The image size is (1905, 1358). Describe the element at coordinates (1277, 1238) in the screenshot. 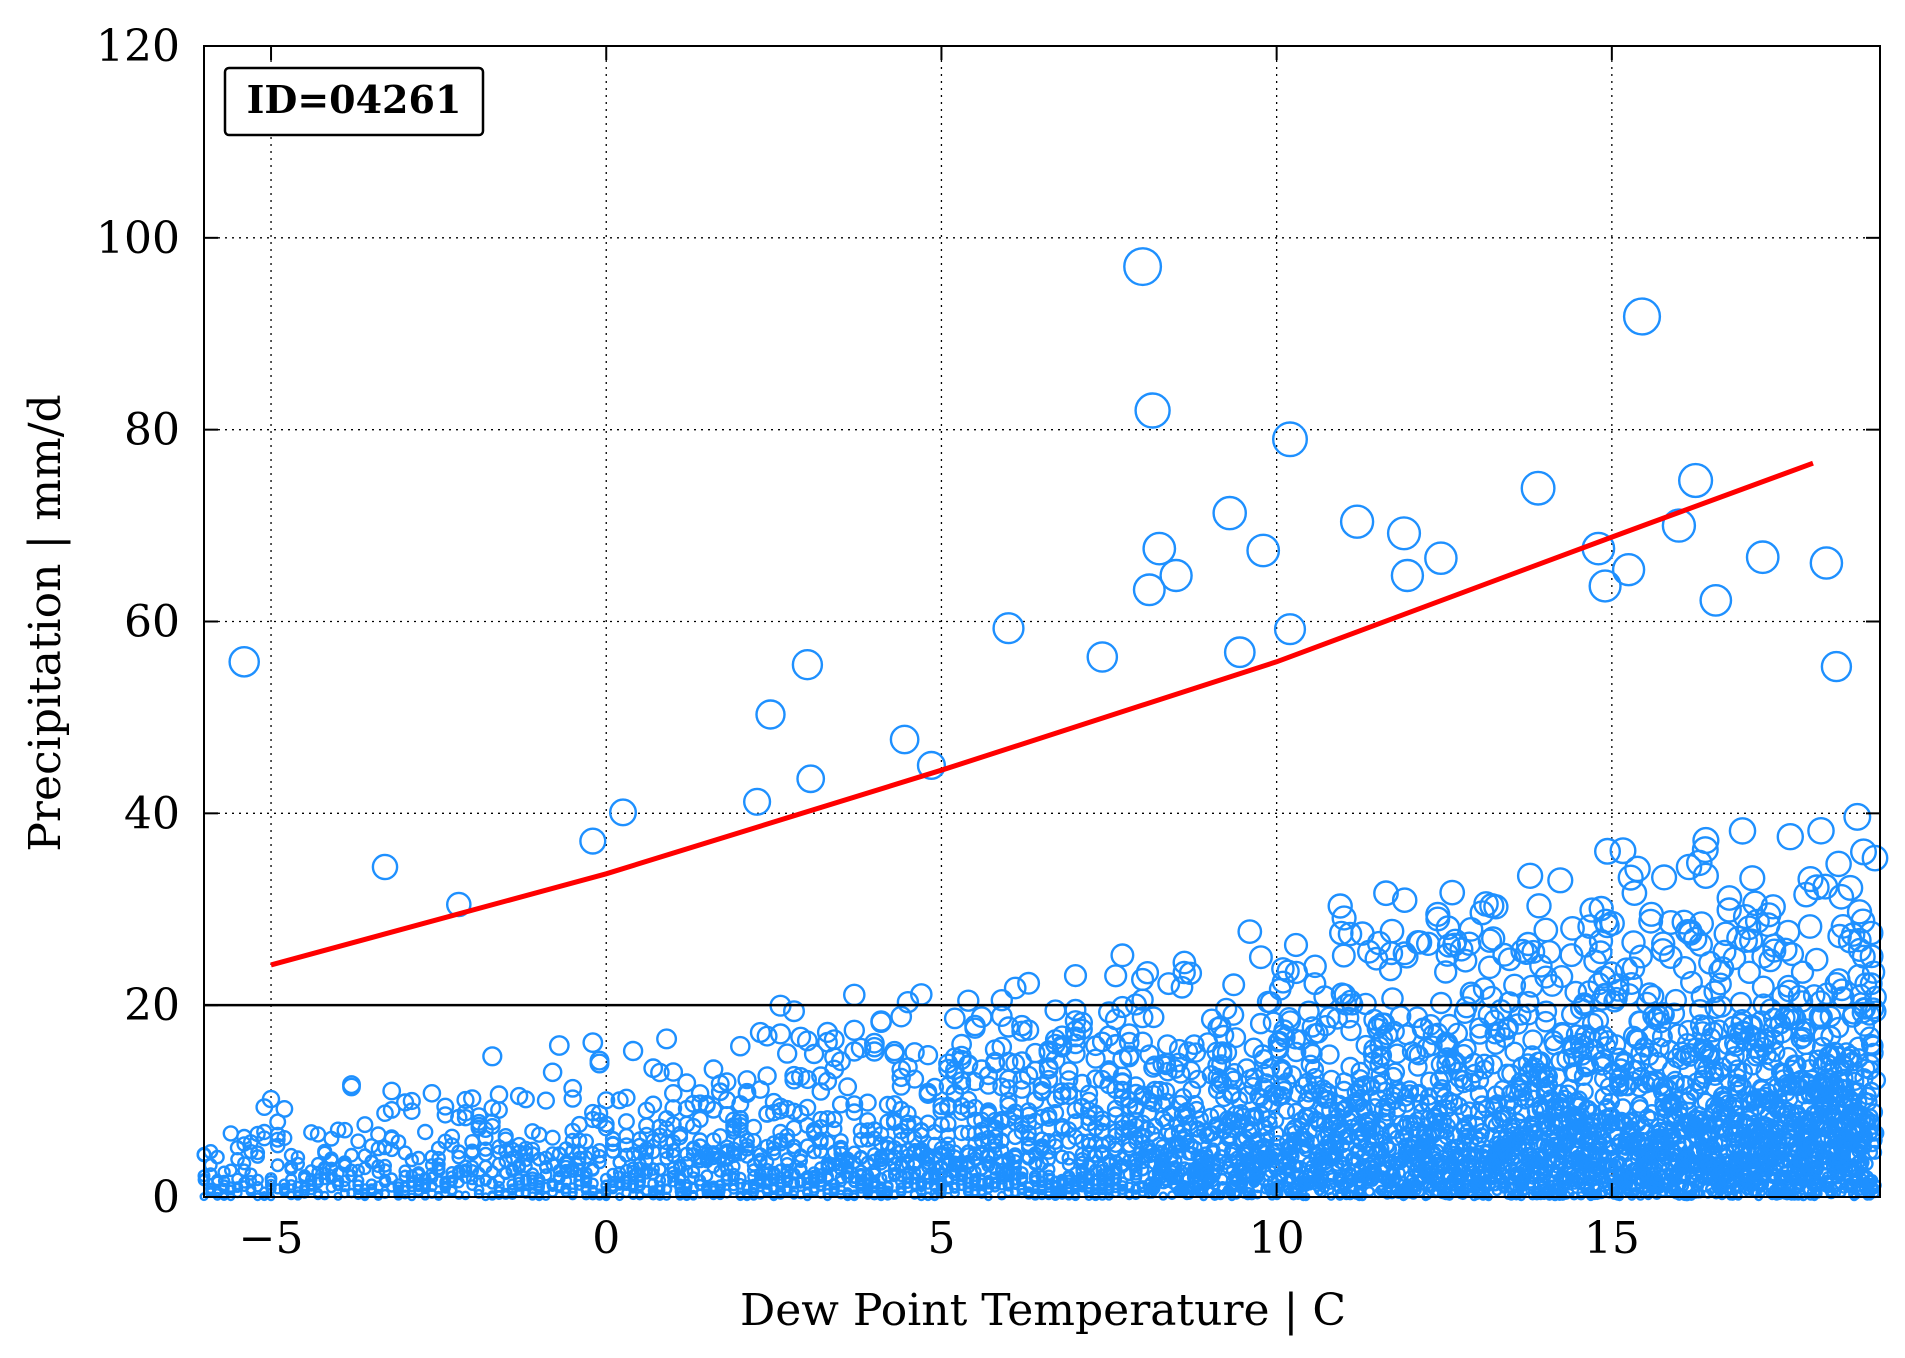

I see `x-tick-label: 10` at that location.